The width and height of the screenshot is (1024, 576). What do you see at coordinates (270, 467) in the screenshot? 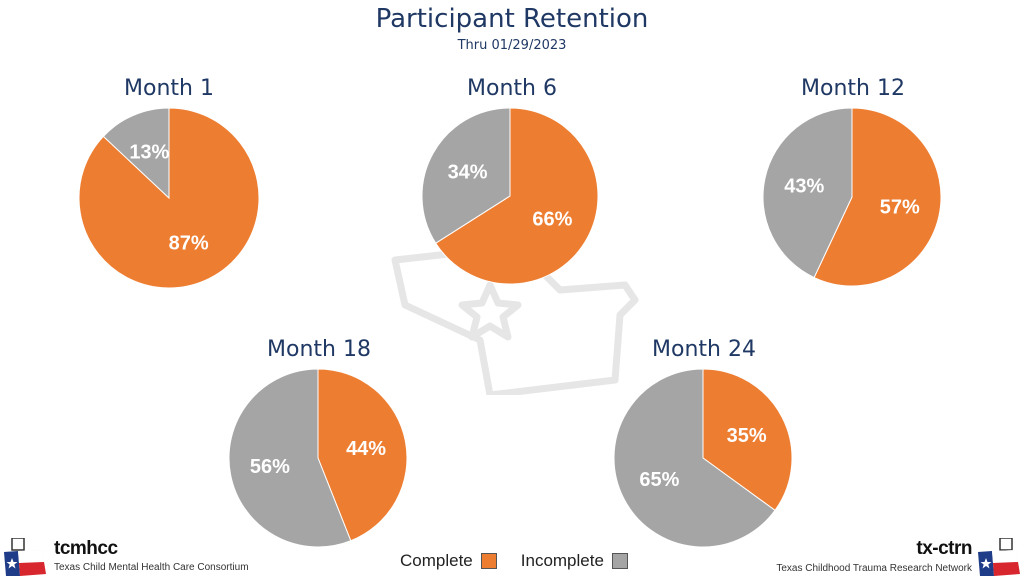
I see `data-label-incomplete: 56%` at bounding box center [270, 467].